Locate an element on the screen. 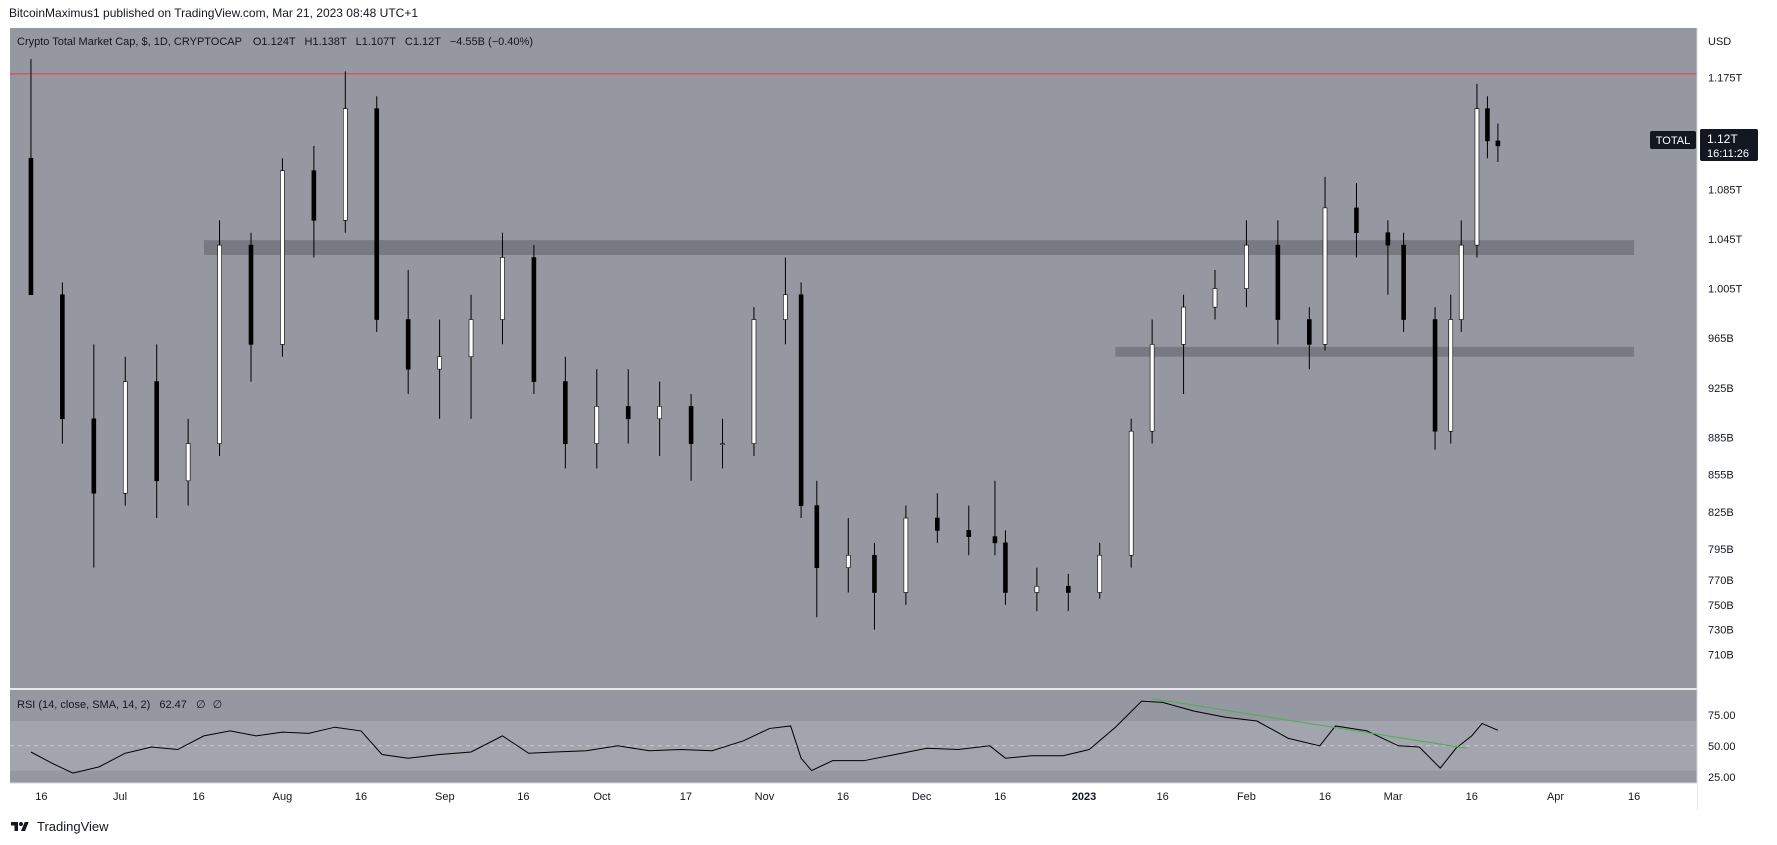 The height and width of the screenshot is (845, 1777). price-tick: 925B is located at coordinates (1721, 389).